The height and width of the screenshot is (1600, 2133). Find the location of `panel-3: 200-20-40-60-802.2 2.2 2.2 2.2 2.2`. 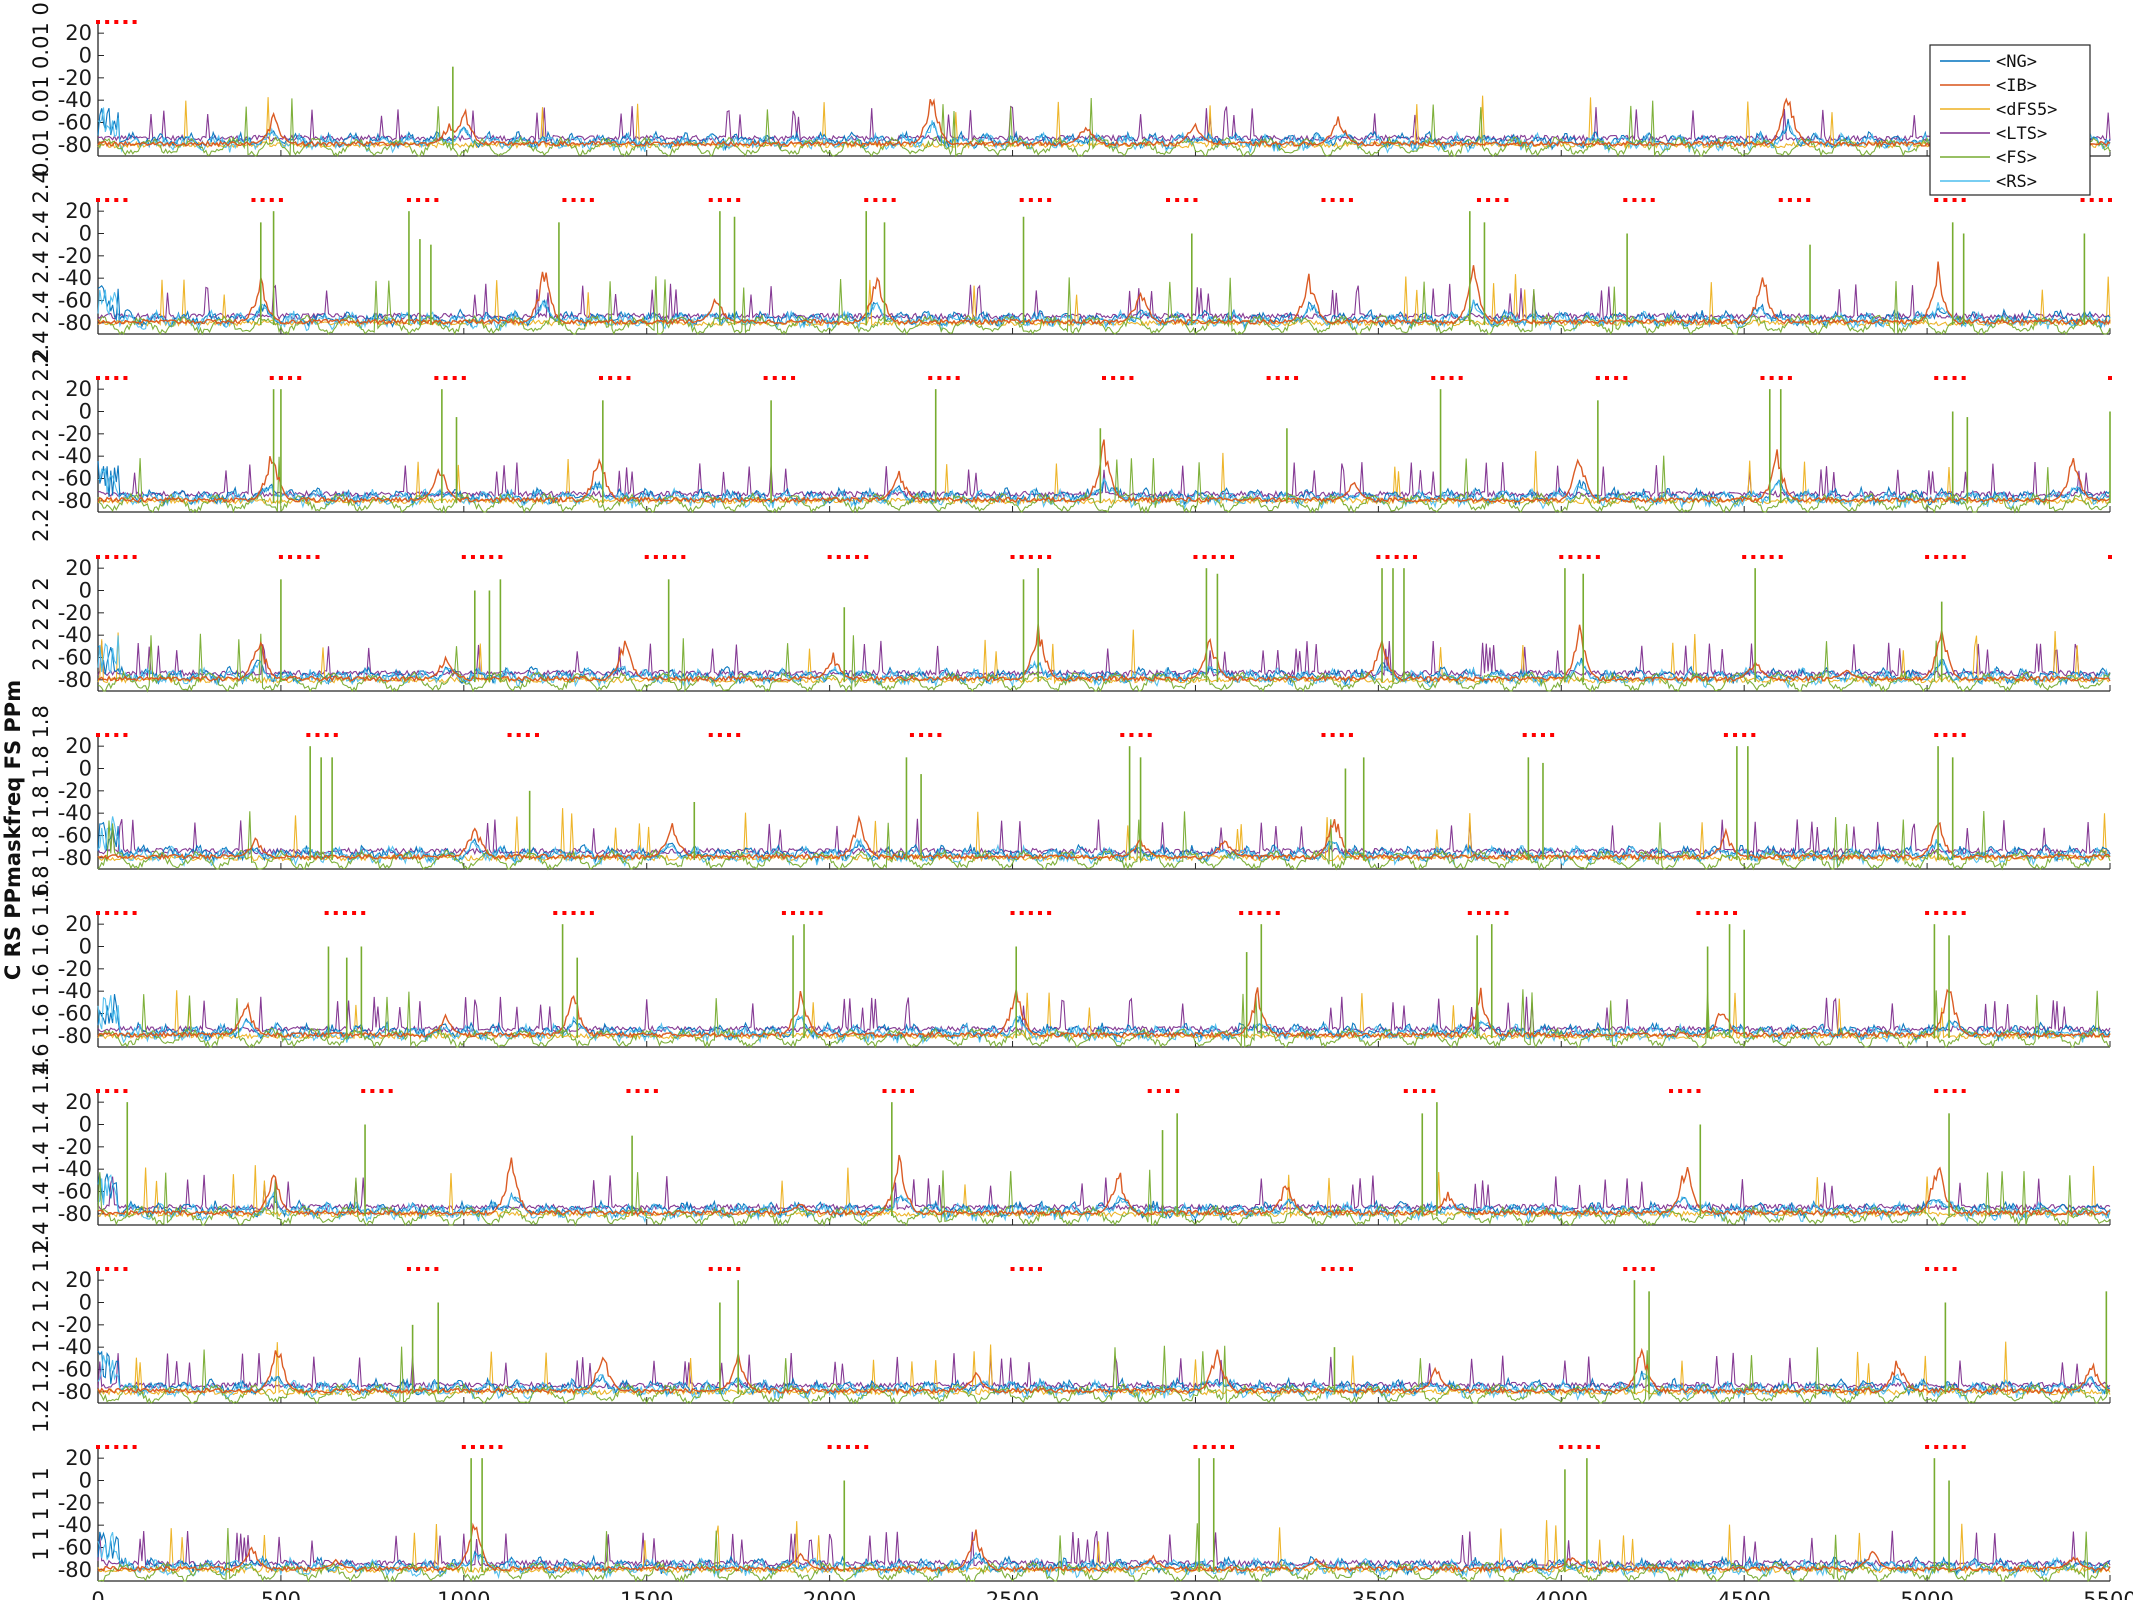

panel-3: 200-20-40-60-802.2 2.2 2.2 2.2 2.2 is located at coordinates (1070, 445).